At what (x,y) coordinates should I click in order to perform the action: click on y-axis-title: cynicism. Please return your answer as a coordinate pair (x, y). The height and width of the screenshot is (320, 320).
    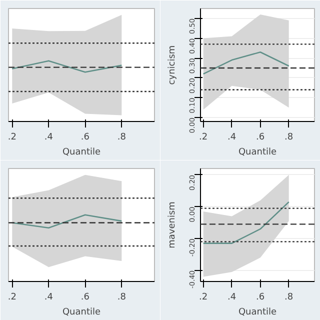
    Looking at the image, I should click on (173, 65).